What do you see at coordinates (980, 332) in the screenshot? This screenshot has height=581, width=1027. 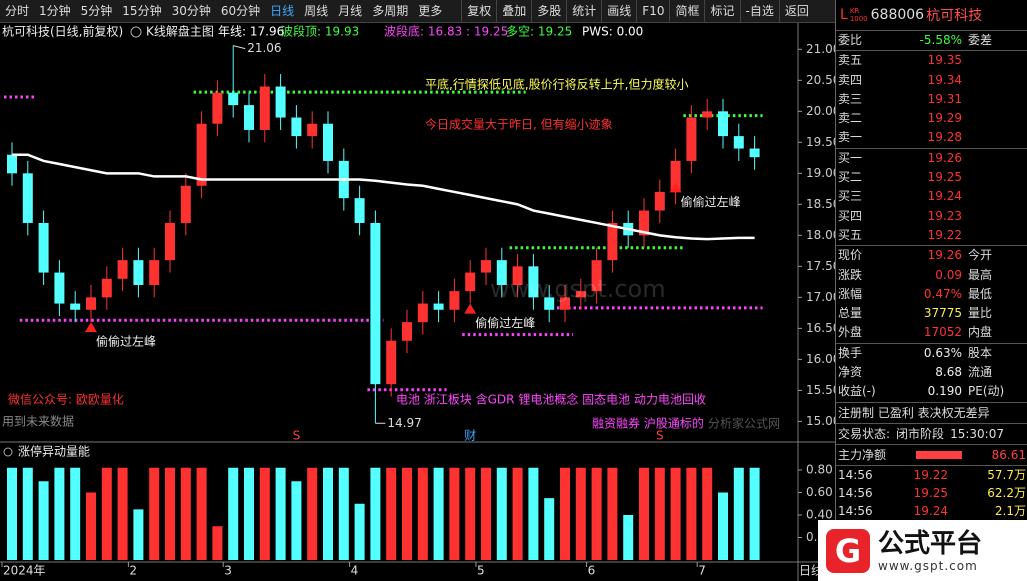 I see `quote-label: 内盘` at bounding box center [980, 332].